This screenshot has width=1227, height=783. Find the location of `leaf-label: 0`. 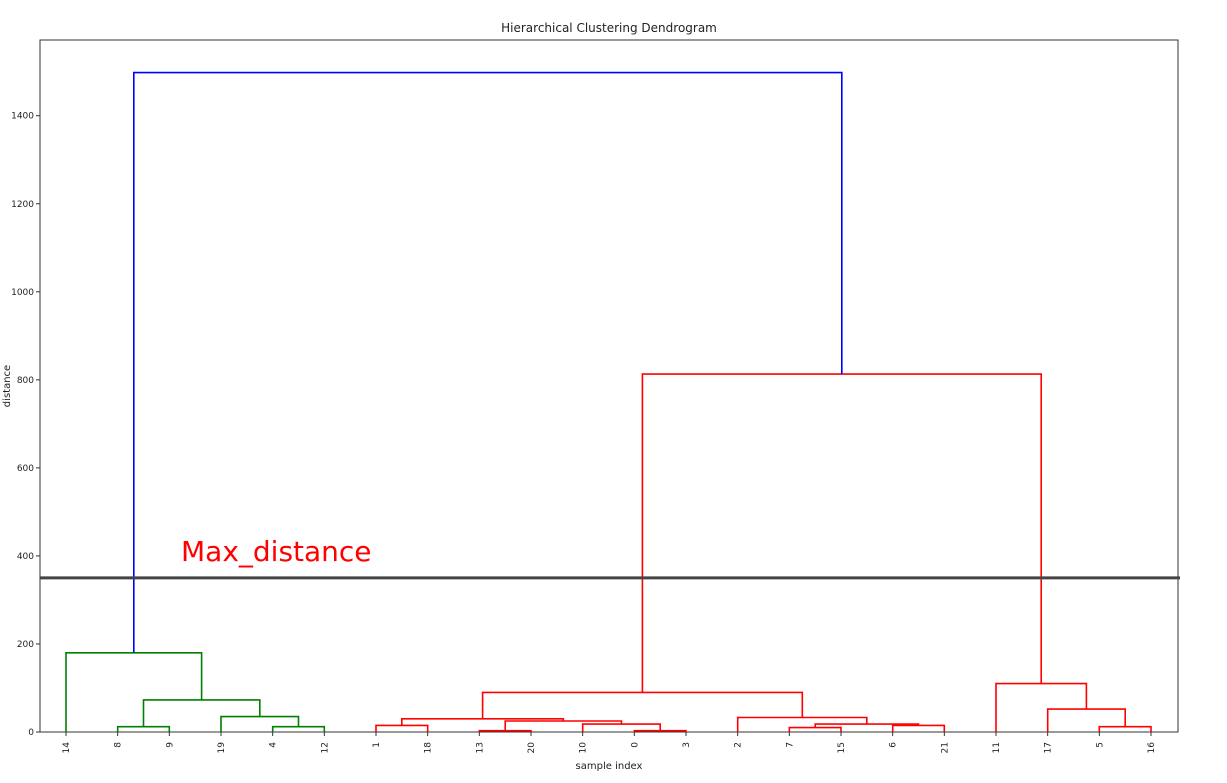

leaf-label: 0 is located at coordinates (635, 745).